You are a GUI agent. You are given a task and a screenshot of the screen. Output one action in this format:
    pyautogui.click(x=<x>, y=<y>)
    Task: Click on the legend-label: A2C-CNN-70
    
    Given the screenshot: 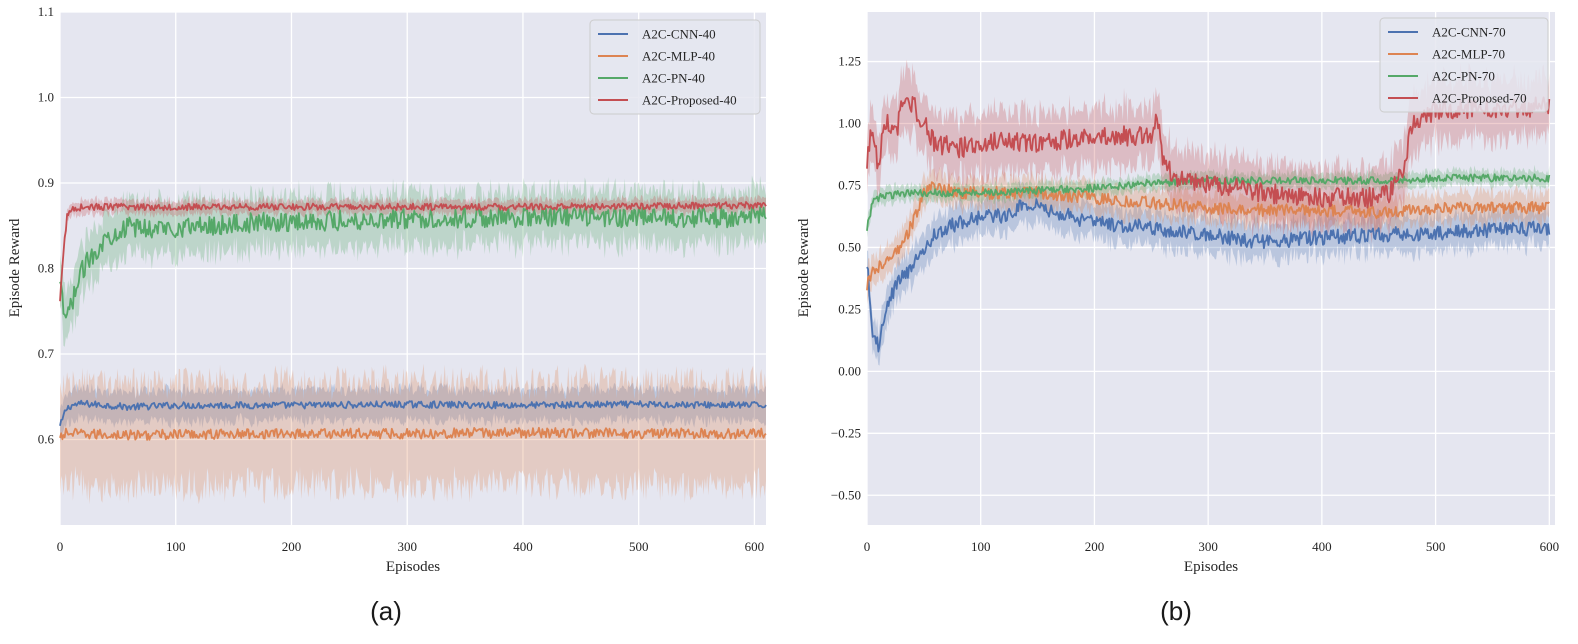 What is the action you would take?
    pyautogui.click(x=1469, y=32)
    